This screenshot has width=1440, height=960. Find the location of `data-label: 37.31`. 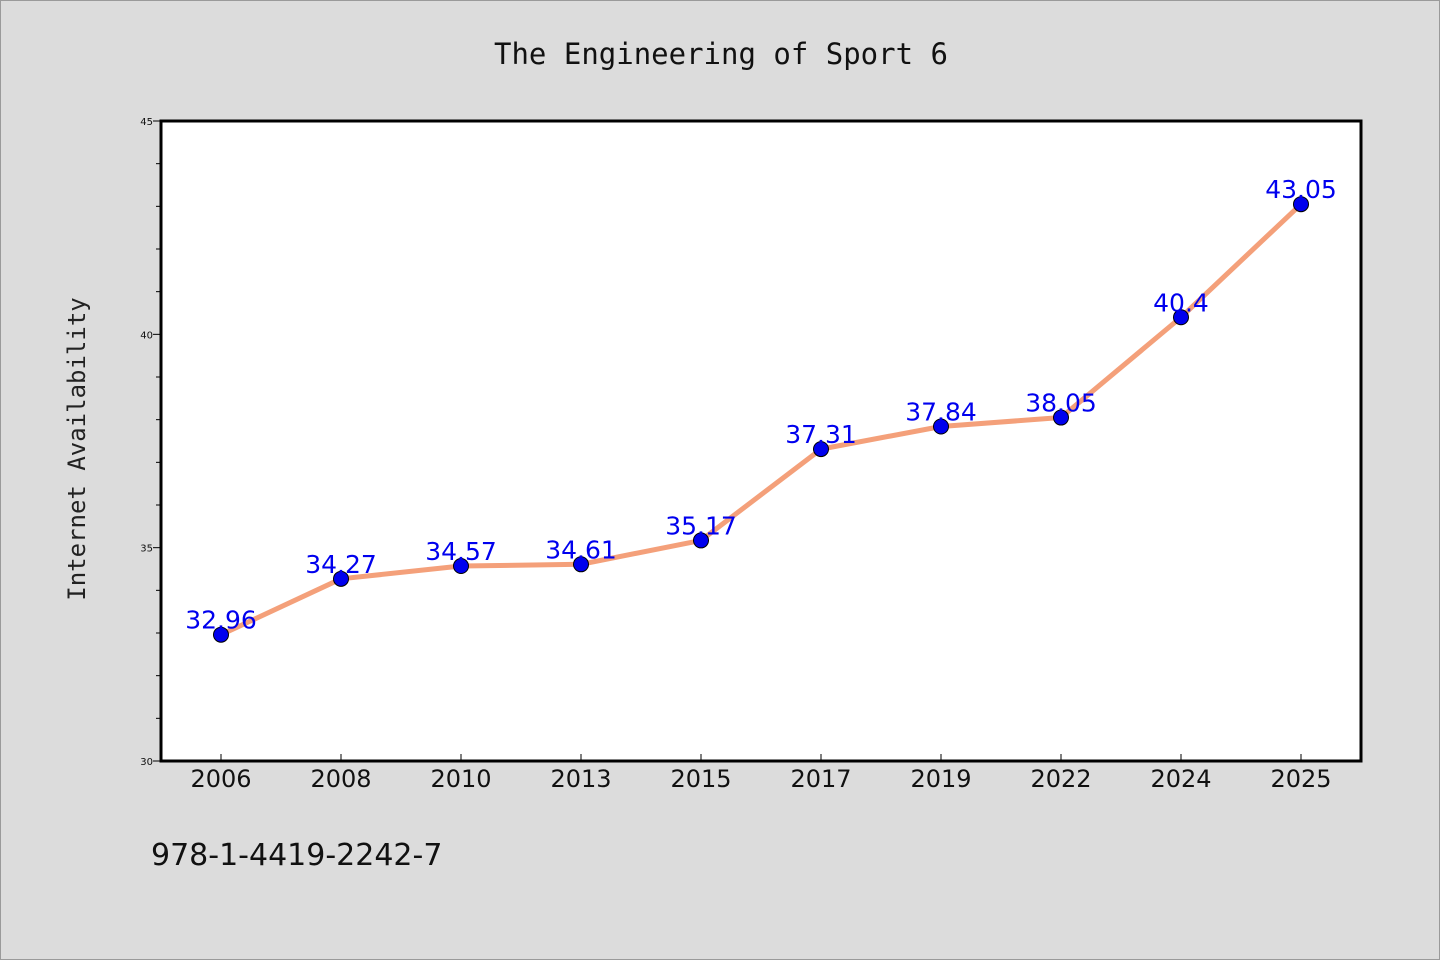

data-label: 37.31 is located at coordinates (821, 434).